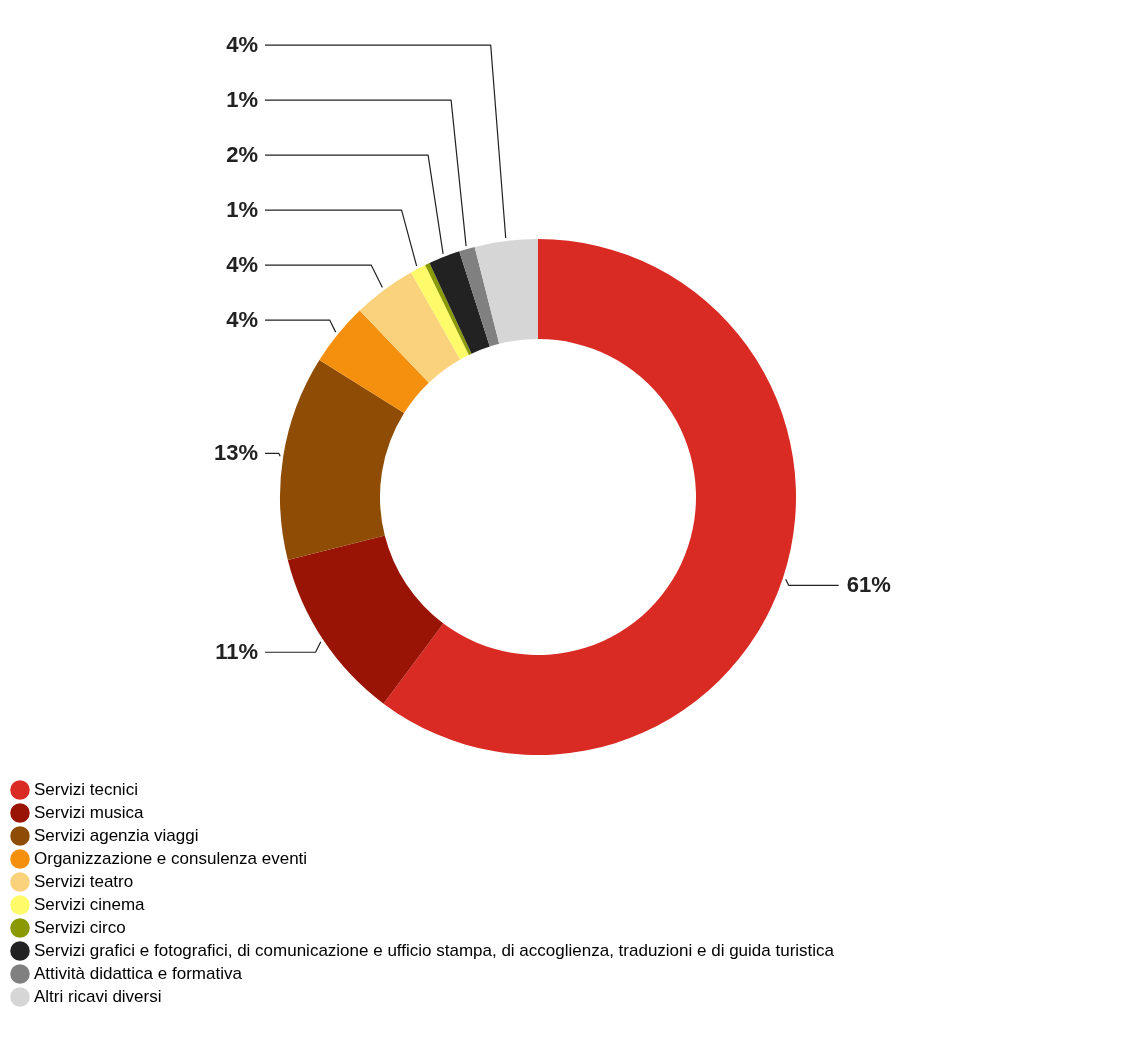  What do you see at coordinates (89, 812) in the screenshot?
I see `legend-label: Servizi musica` at bounding box center [89, 812].